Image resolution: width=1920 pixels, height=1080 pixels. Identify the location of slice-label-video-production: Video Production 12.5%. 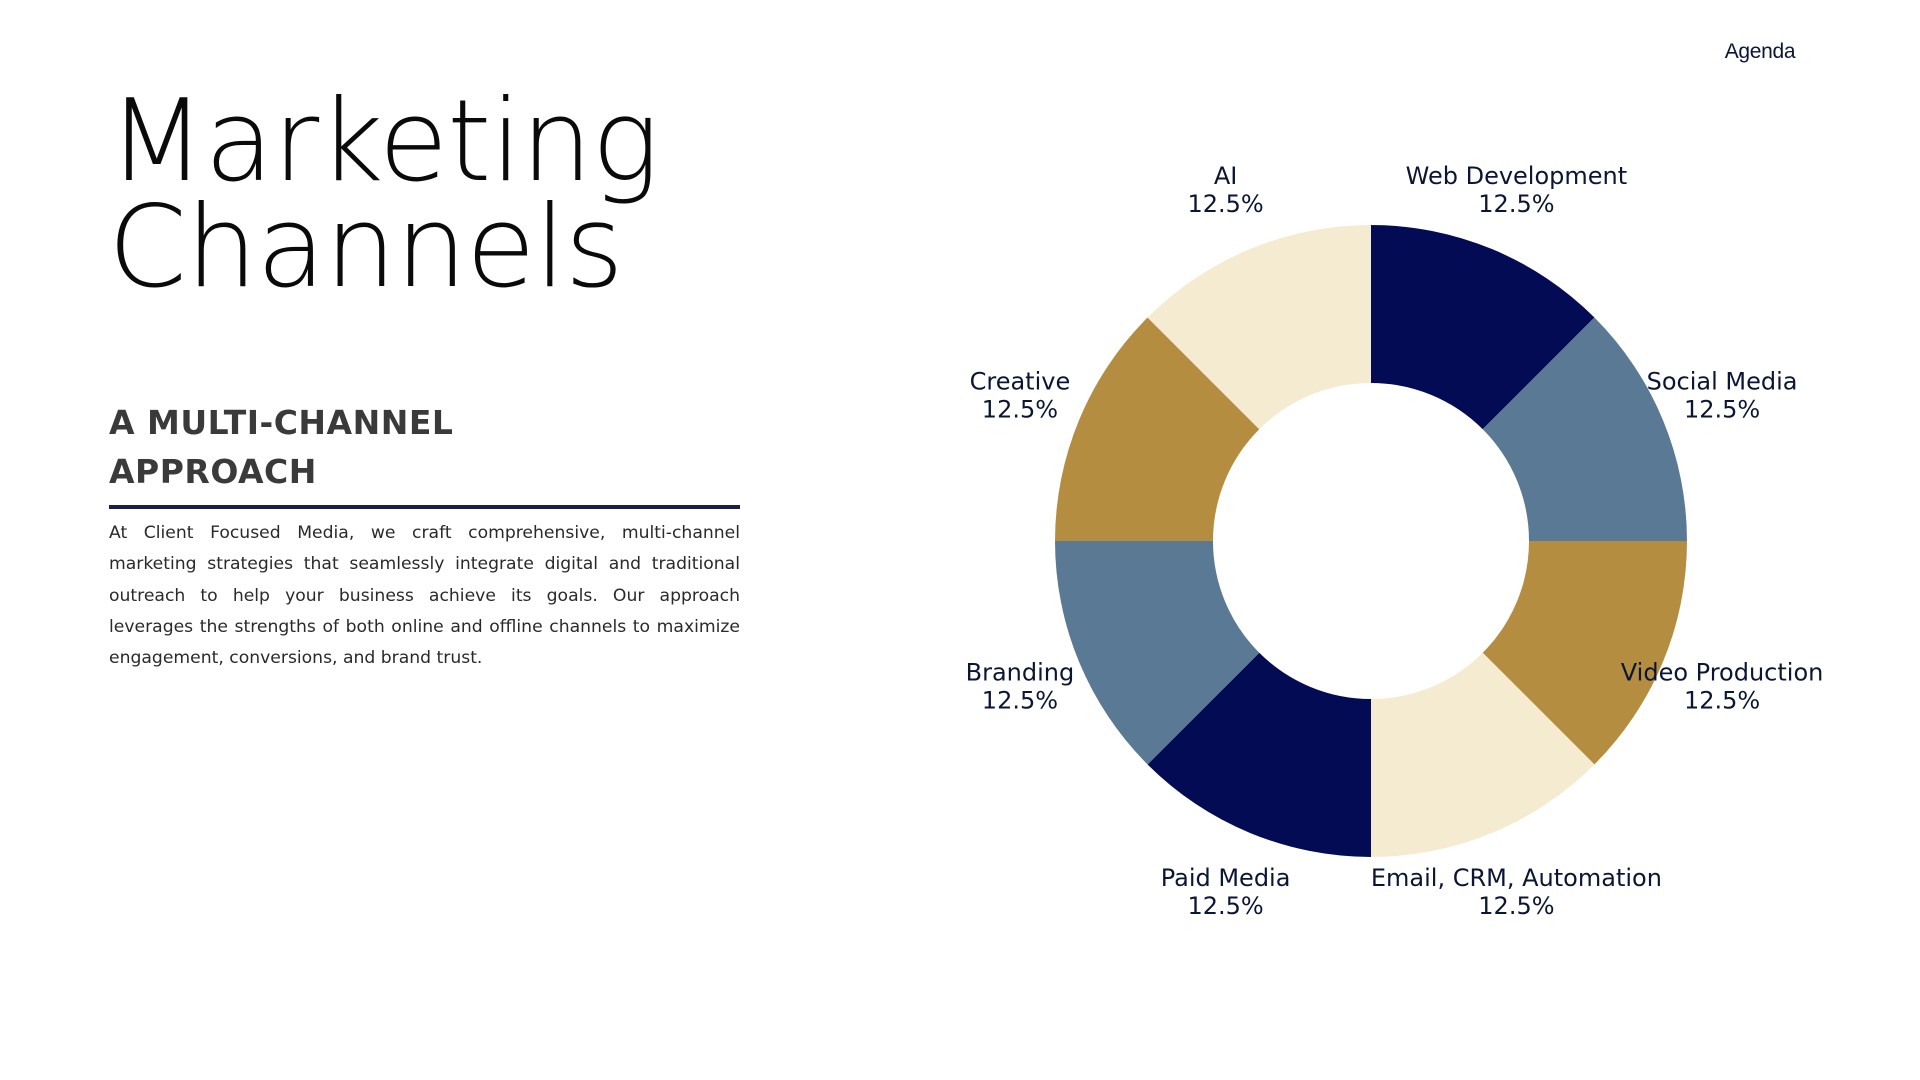
(1722, 686).